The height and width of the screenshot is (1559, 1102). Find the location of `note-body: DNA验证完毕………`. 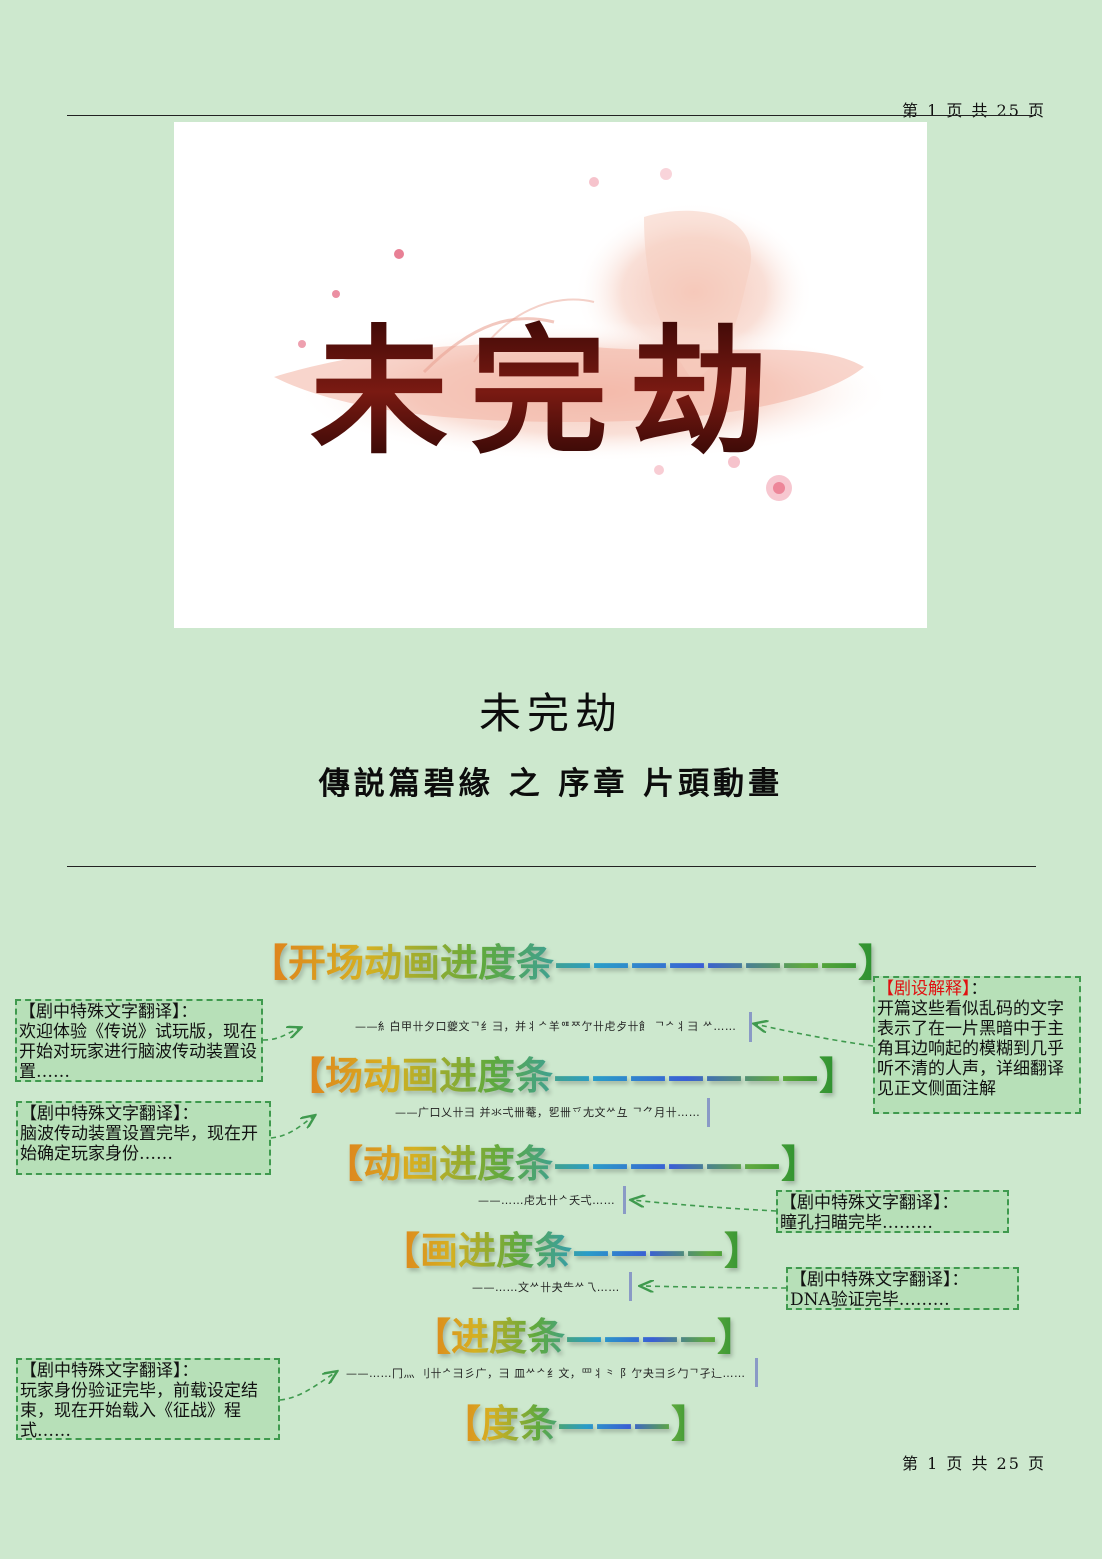

note-body: DNA验证完毕……… is located at coordinates (870, 1300).